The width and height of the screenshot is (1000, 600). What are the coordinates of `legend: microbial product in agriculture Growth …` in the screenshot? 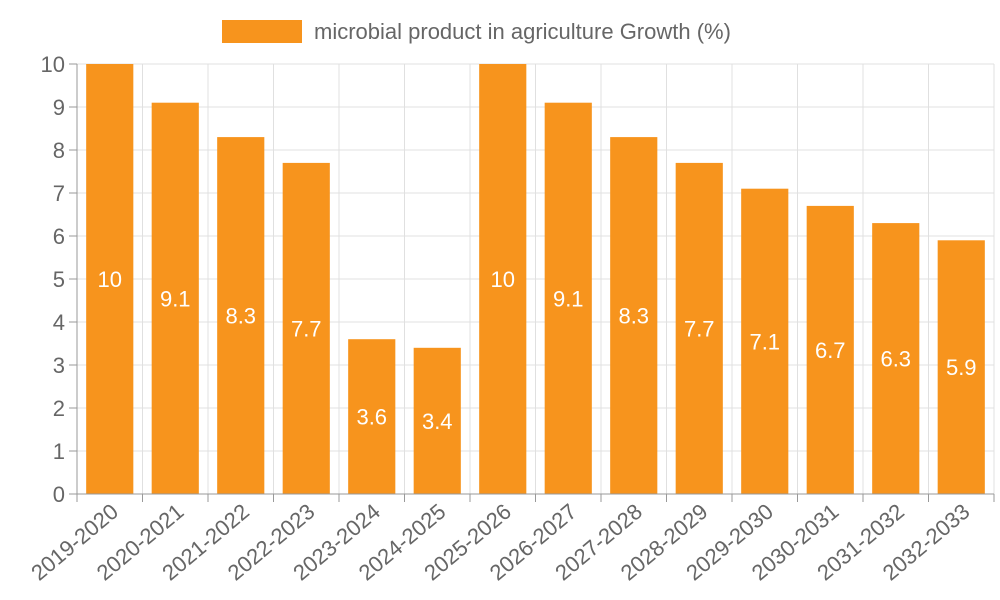 It's located at (476, 31).